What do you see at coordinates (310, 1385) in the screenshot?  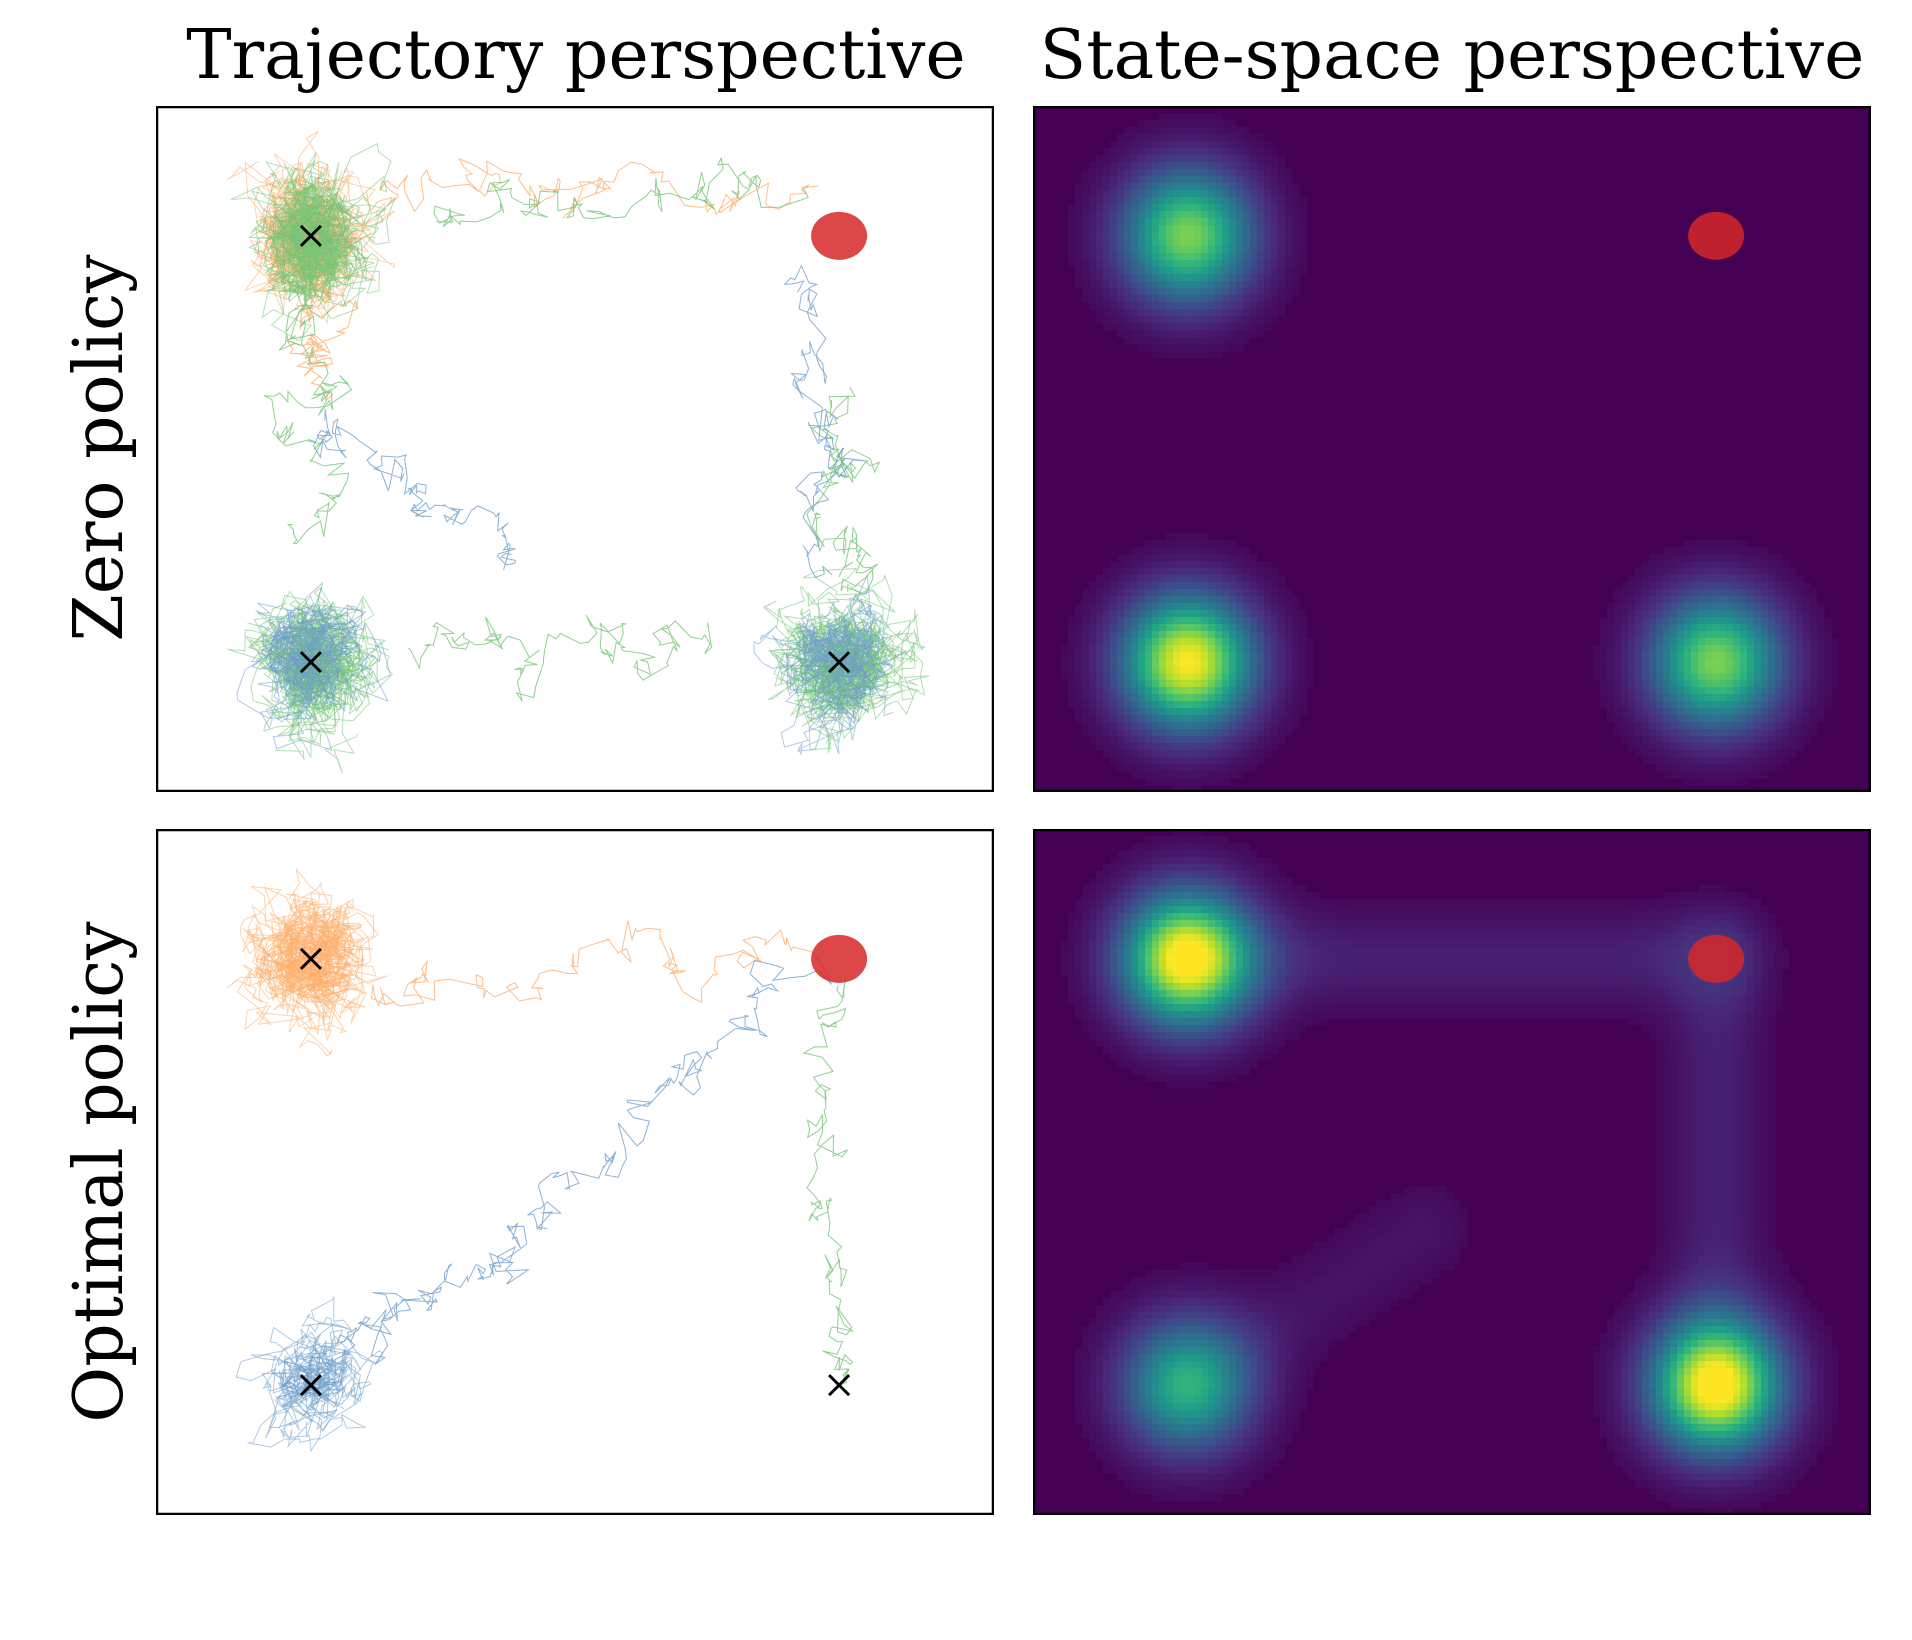 I see `start-x-marker` at bounding box center [310, 1385].